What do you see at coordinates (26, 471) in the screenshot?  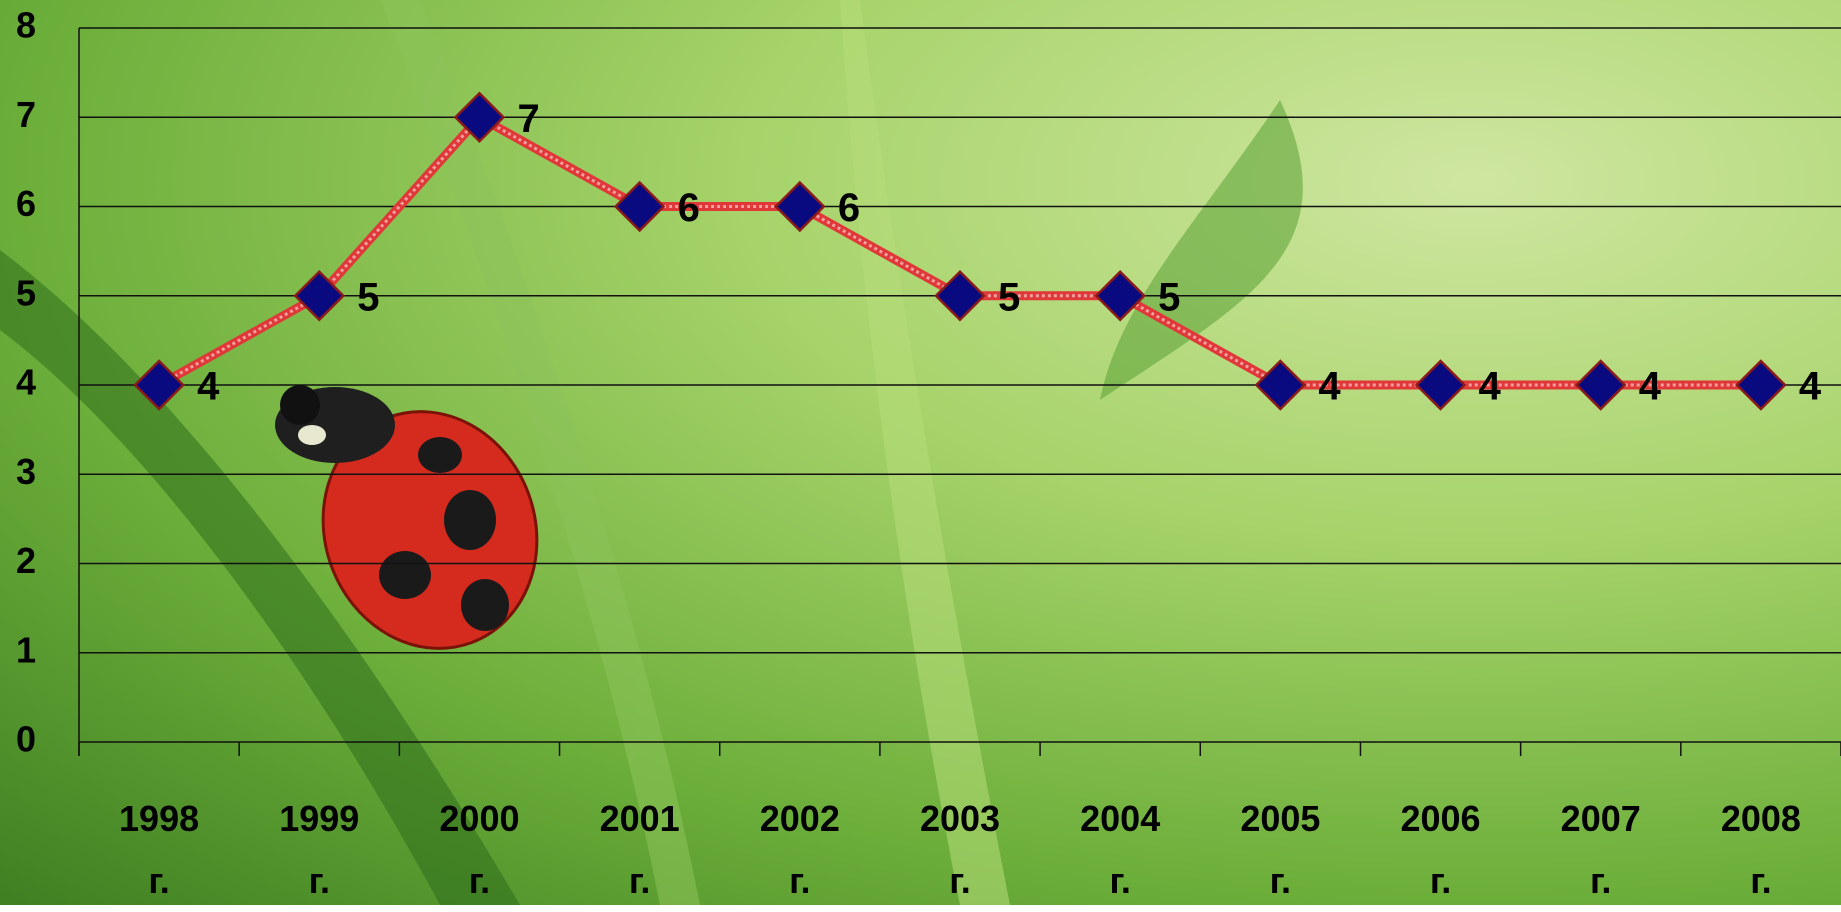 I see `y-tick-label: 3` at bounding box center [26, 471].